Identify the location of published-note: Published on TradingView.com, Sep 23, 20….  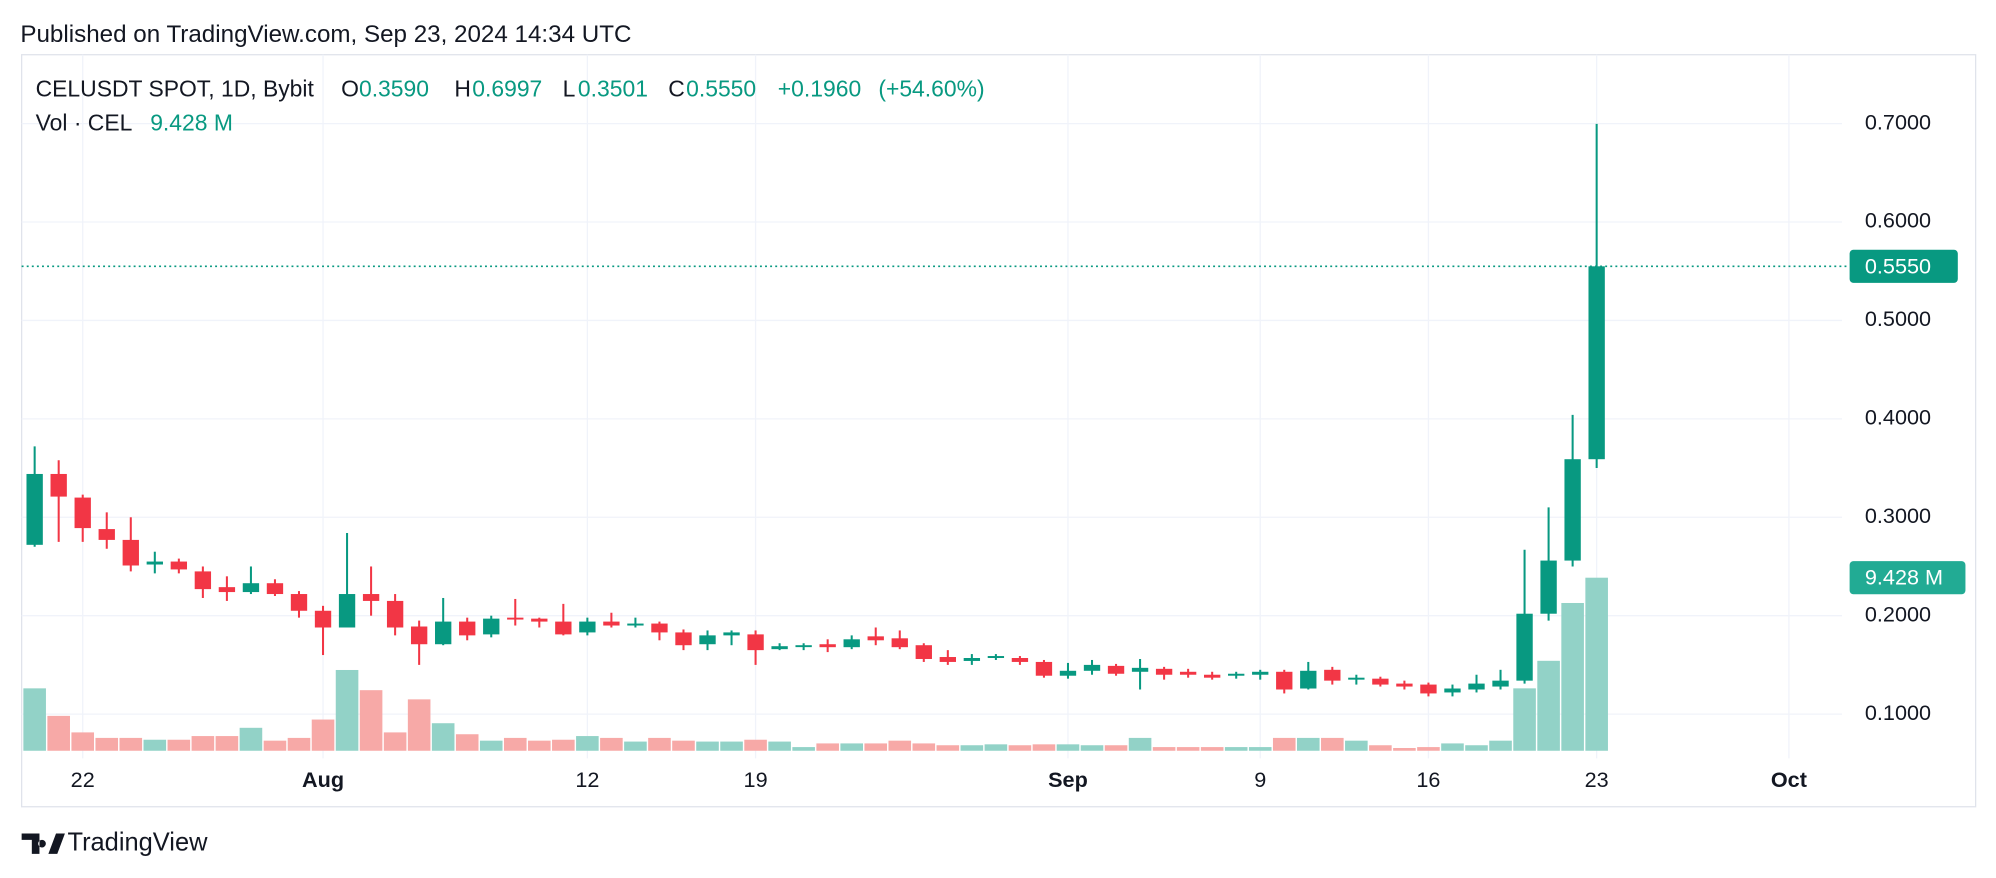
(325, 34).